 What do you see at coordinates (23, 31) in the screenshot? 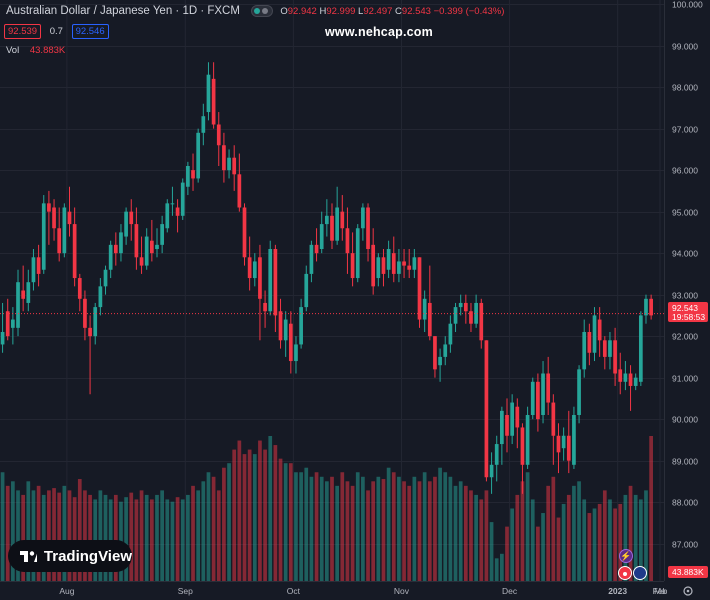
I see `sell-price-button: 92.539` at bounding box center [23, 31].